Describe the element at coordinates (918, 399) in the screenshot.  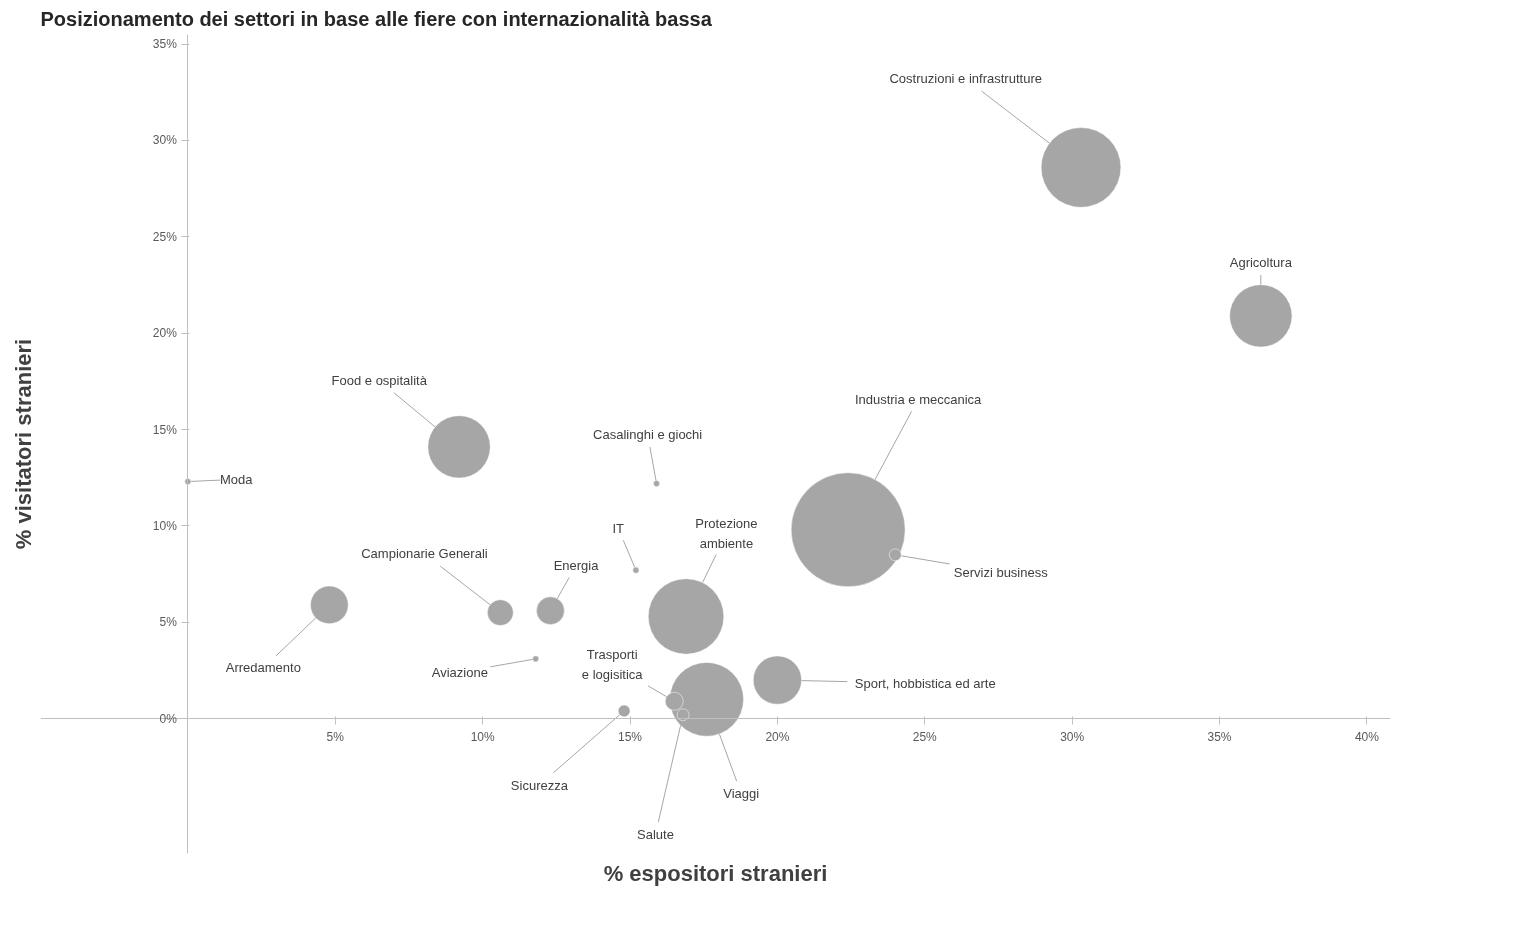
I see `annotation: Industria e meccanica` at that location.